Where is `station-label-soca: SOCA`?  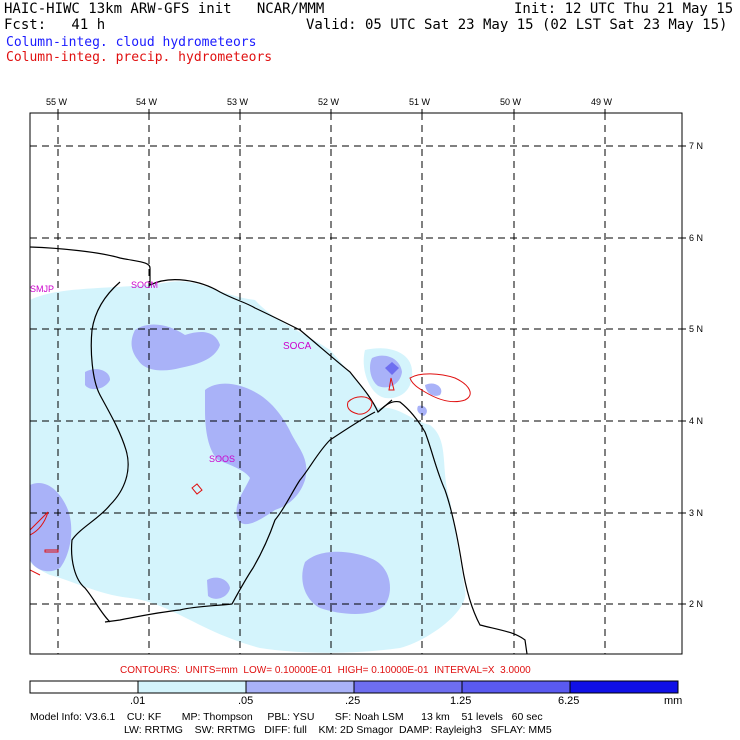
station-label-soca: SOCA is located at coordinates (297, 346).